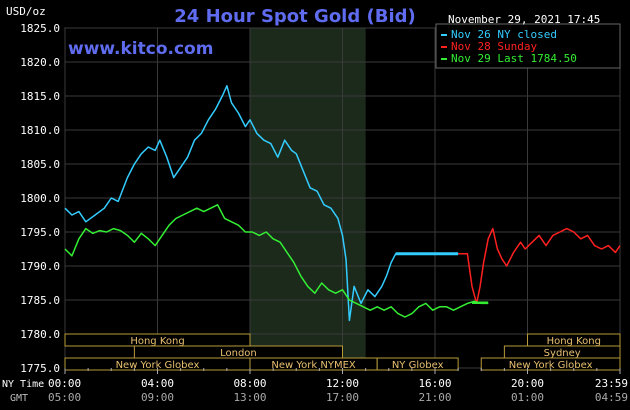  What do you see at coordinates (342, 397) in the screenshot?
I see `x-tick-label-gmt: 17:00` at bounding box center [342, 397].